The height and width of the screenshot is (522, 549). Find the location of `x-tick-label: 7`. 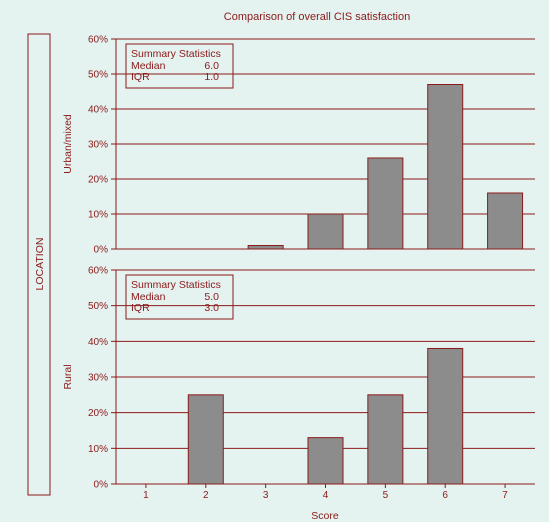

x-tick-label: 7 is located at coordinates (505, 495).